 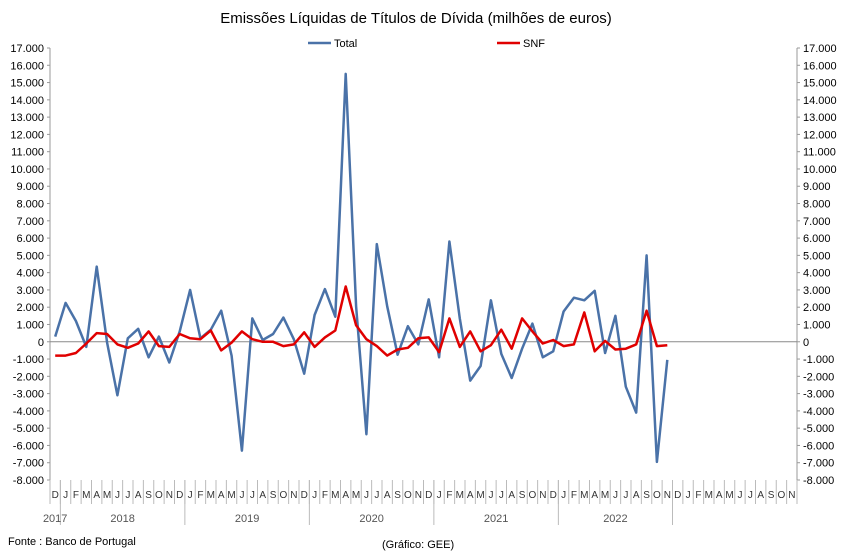 I want to click on footer-source: Fonte : Banco de Portugal, so click(x=72, y=542).